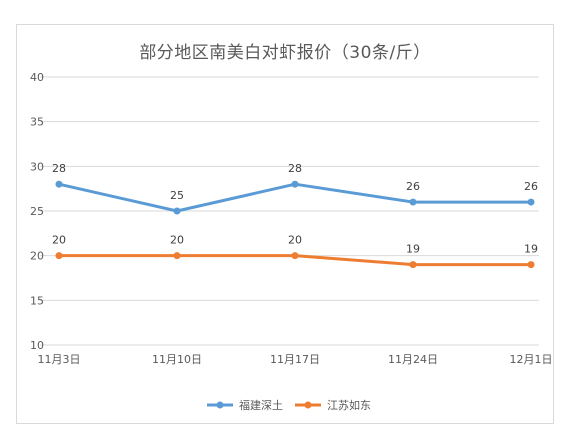 The image size is (570, 438). Describe the element at coordinates (349, 405) in the screenshot. I see `legend-label-2: 江苏如东` at that location.